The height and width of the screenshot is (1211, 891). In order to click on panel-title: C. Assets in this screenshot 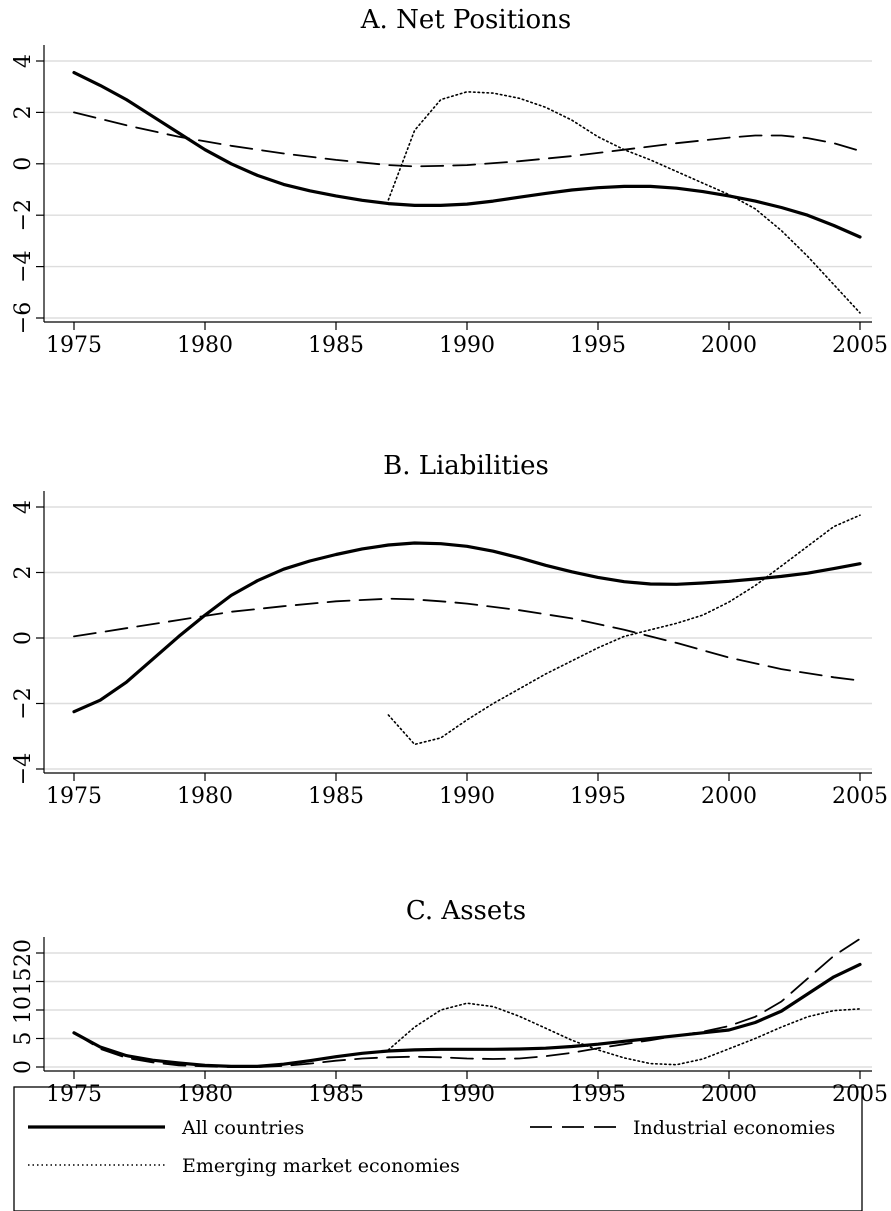, I will do `click(466, 911)`.